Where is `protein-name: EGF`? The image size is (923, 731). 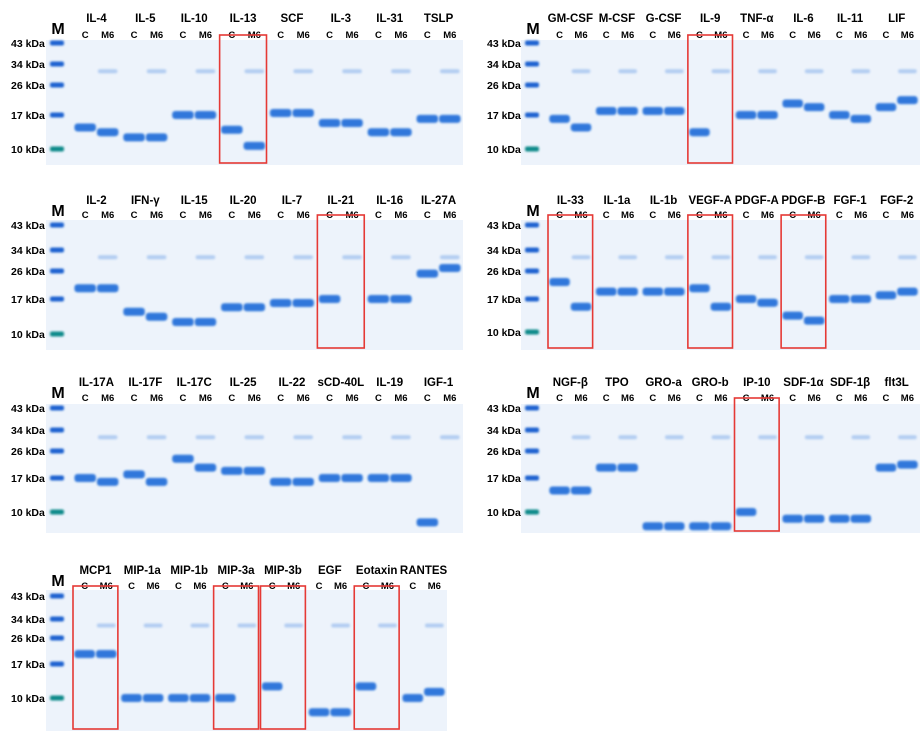
protein-name: EGF is located at coordinates (330, 571).